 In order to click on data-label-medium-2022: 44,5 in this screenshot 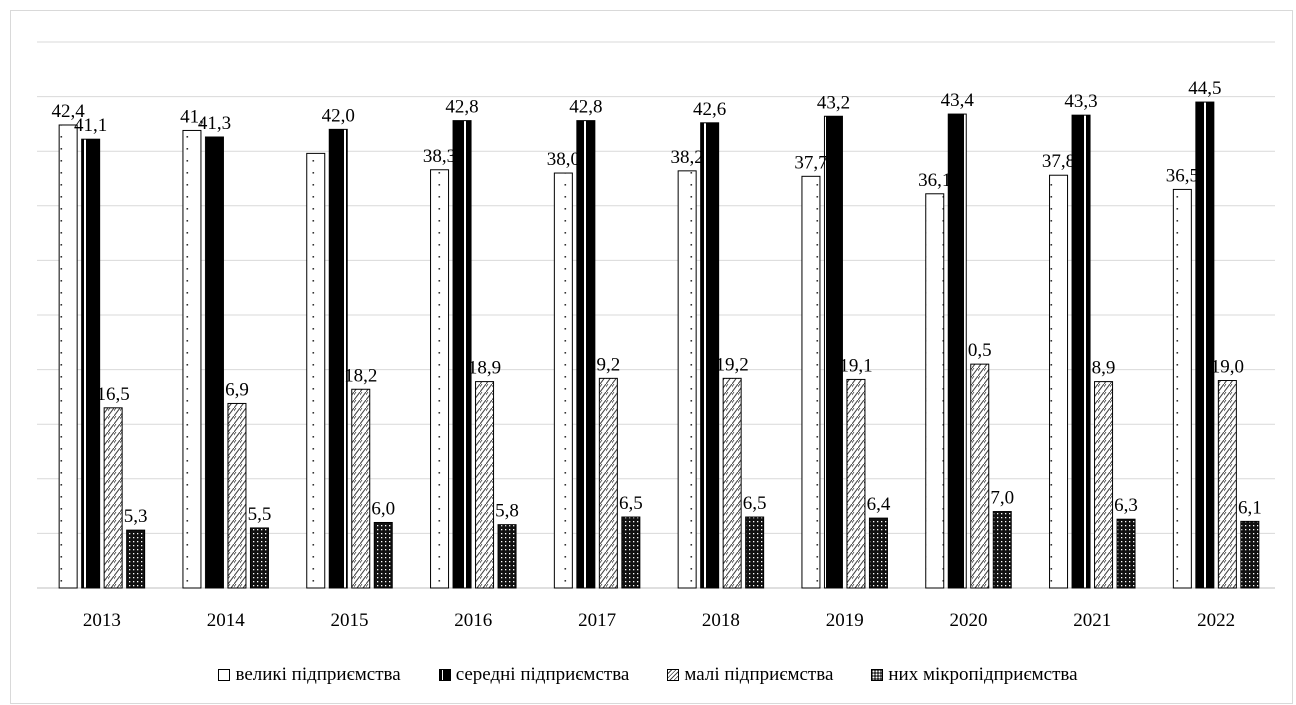, I will do `click(1204, 88)`.